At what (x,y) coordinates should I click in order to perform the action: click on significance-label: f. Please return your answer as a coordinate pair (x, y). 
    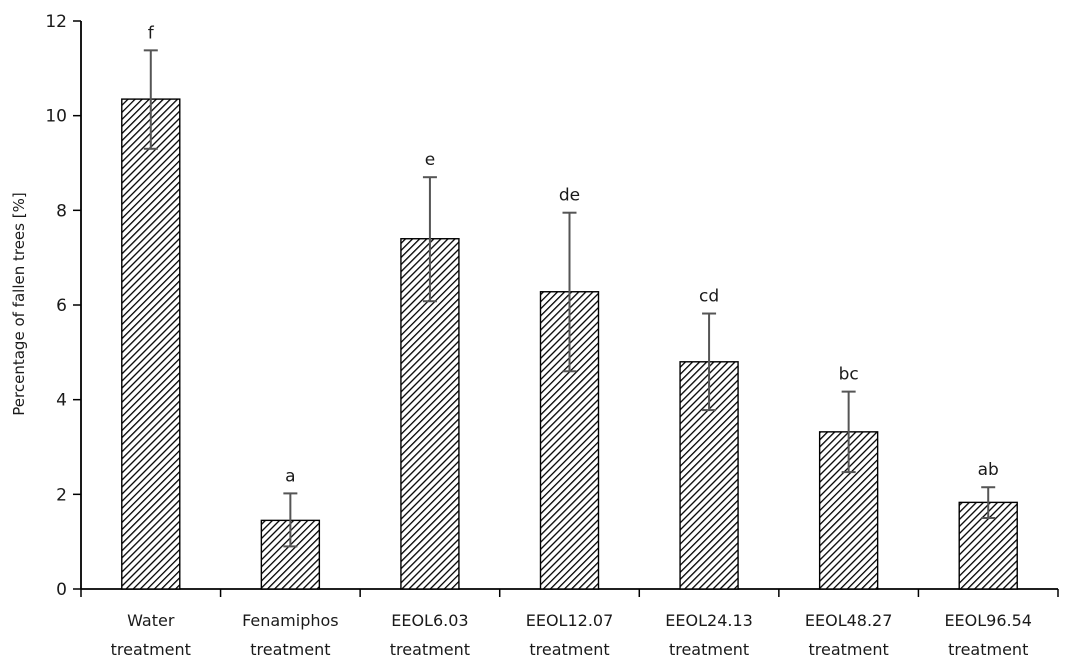
    Looking at the image, I should click on (151, 33).